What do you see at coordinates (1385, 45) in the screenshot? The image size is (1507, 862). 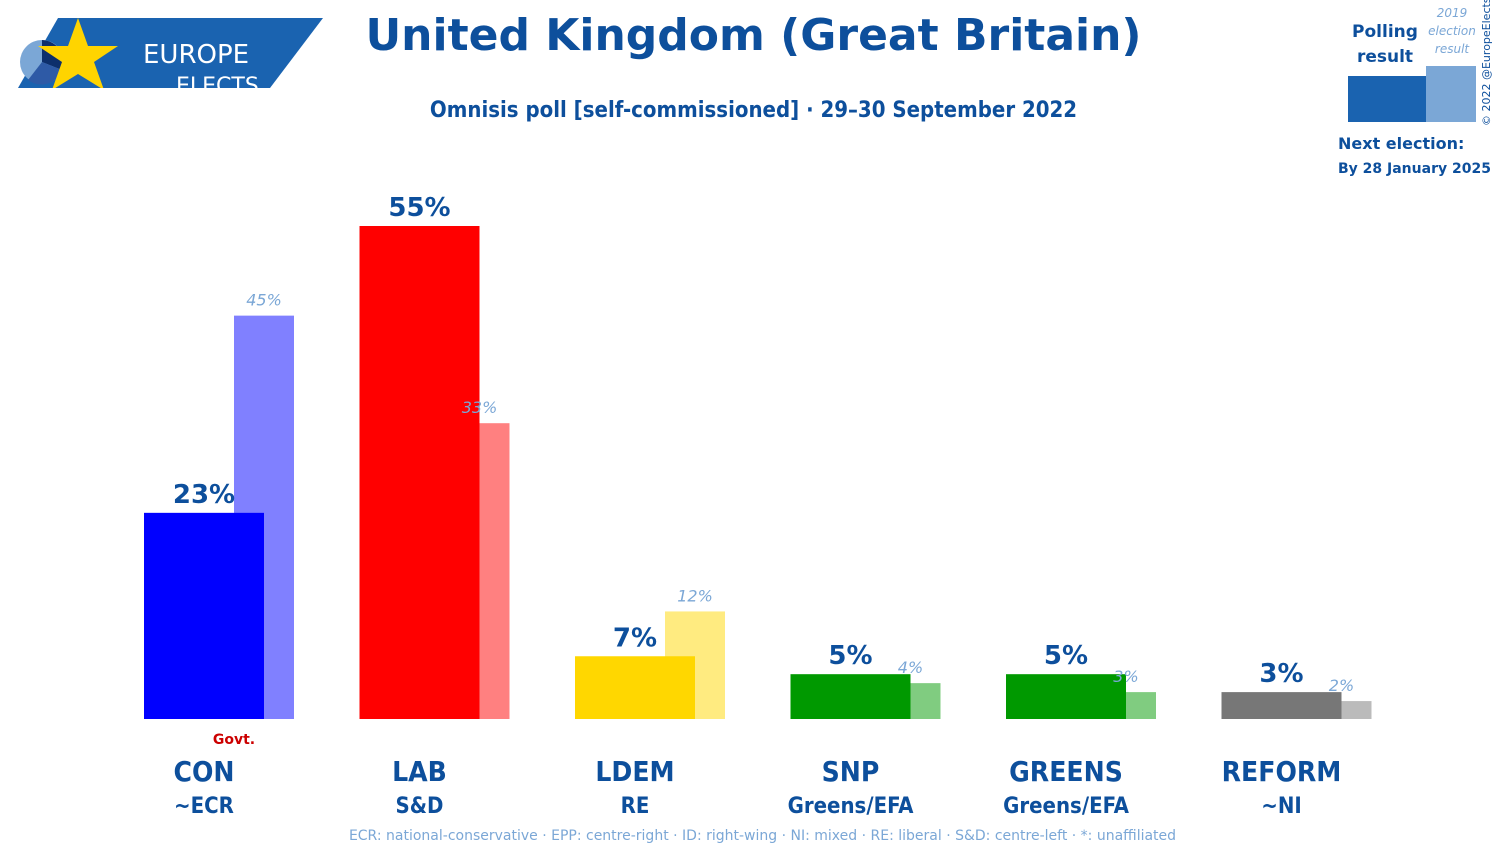 I see `legend-poll-label: Polling result` at bounding box center [1385, 45].